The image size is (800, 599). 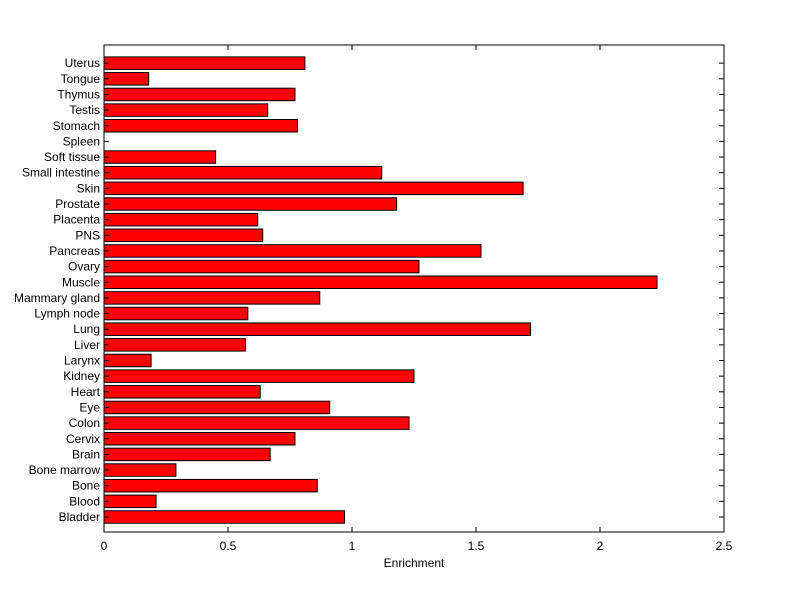 What do you see at coordinates (67, 314) in the screenshot?
I see `y-tick-label: Lymph node` at bounding box center [67, 314].